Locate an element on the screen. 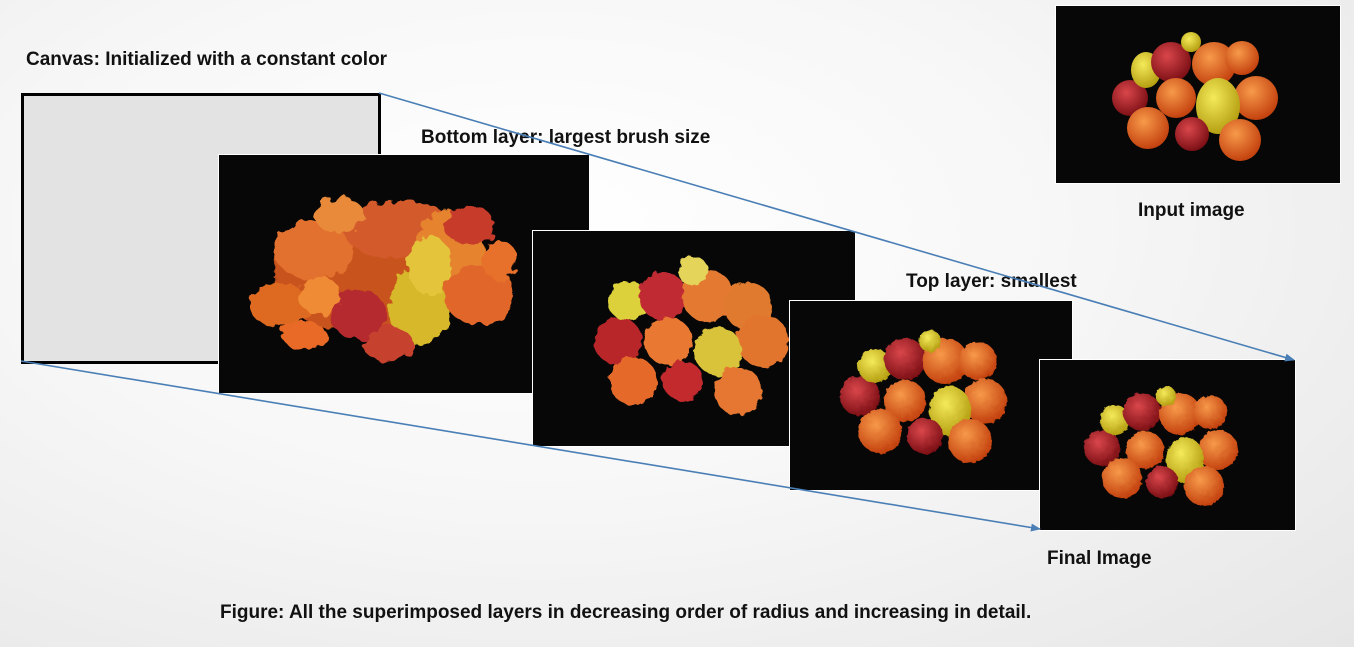 The width and height of the screenshot is (1354, 647). top-layer-image is located at coordinates (923, 396).